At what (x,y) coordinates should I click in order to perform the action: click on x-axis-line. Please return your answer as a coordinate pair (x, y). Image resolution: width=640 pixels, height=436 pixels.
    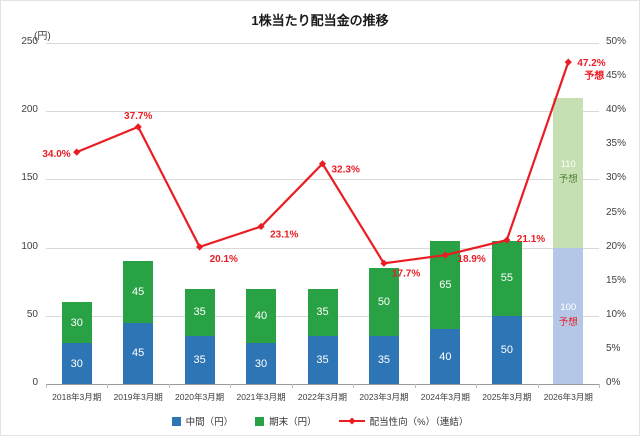
    Looking at the image, I should click on (322, 384).